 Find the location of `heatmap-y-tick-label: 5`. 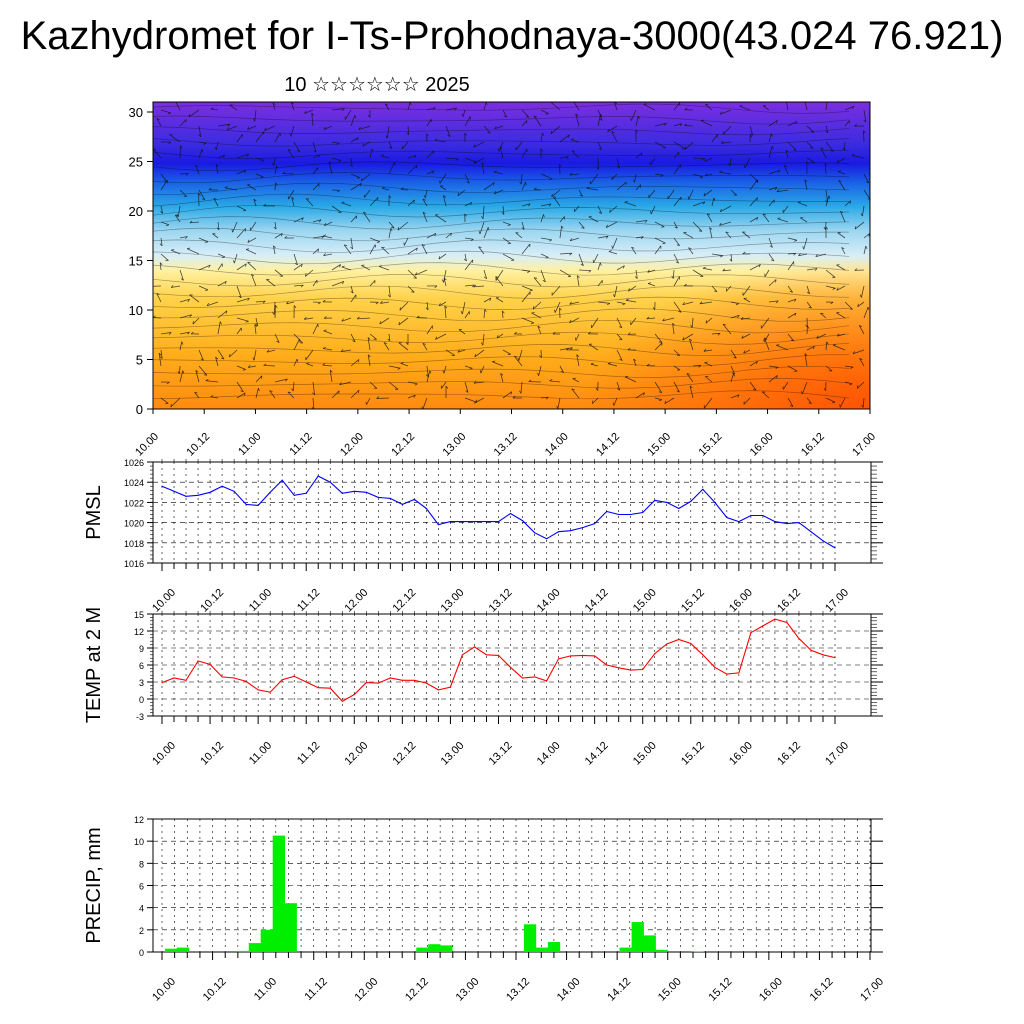

heatmap-y-tick-label: 5 is located at coordinates (139, 360).